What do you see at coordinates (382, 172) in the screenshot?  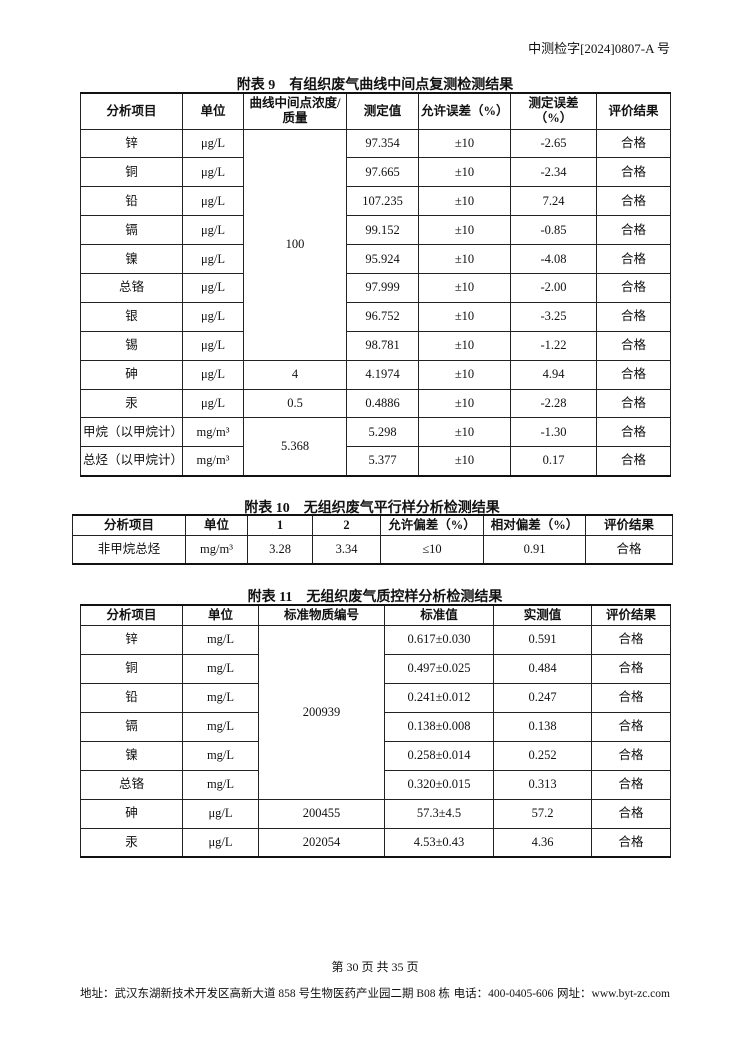 I see `table-cell: 97.665` at bounding box center [382, 172].